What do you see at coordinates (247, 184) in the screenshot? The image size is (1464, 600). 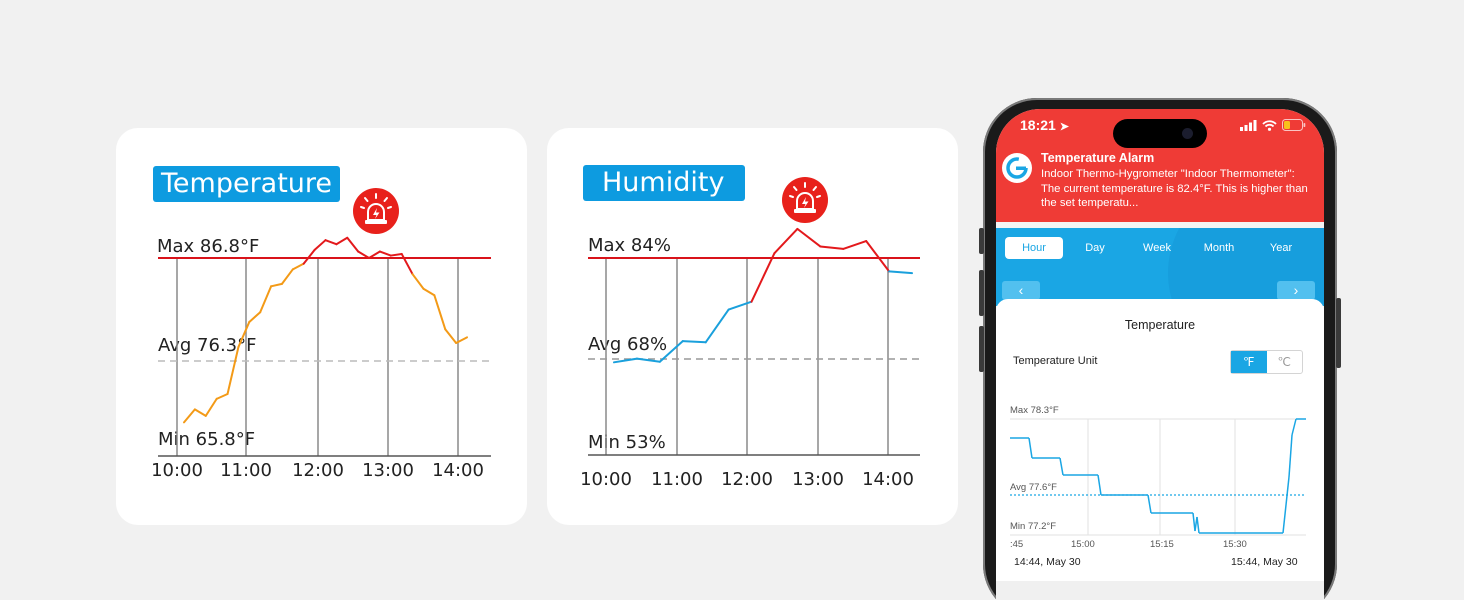 I see `temperature-title: Temperature` at bounding box center [247, 184].